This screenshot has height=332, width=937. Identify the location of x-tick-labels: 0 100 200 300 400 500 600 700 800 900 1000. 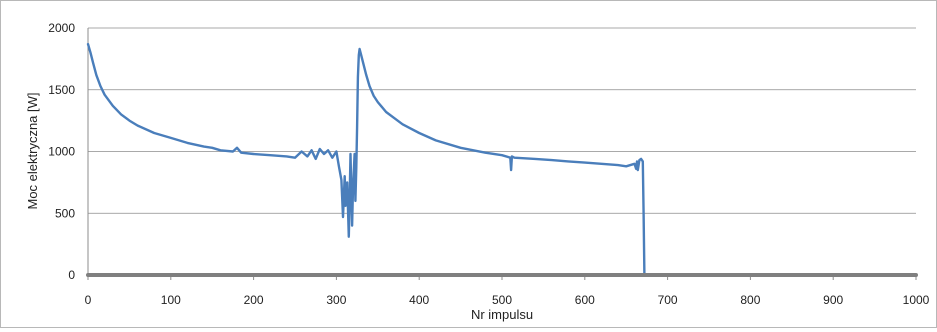
(507, 291).